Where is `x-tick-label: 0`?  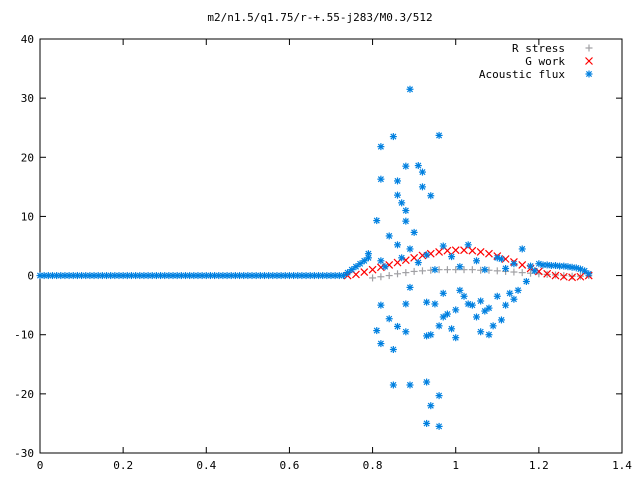 x-tick-label: 0 is located at coordinates (40, 465).